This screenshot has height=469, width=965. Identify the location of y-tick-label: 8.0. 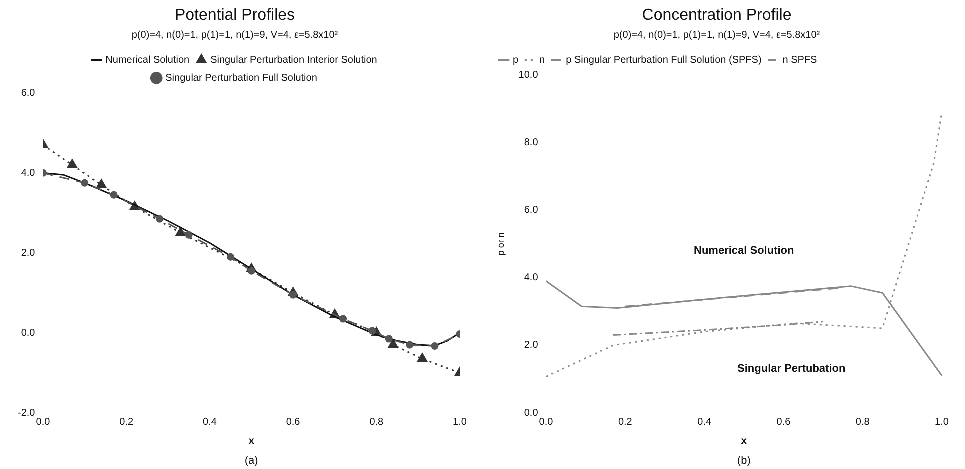
(531, 143).